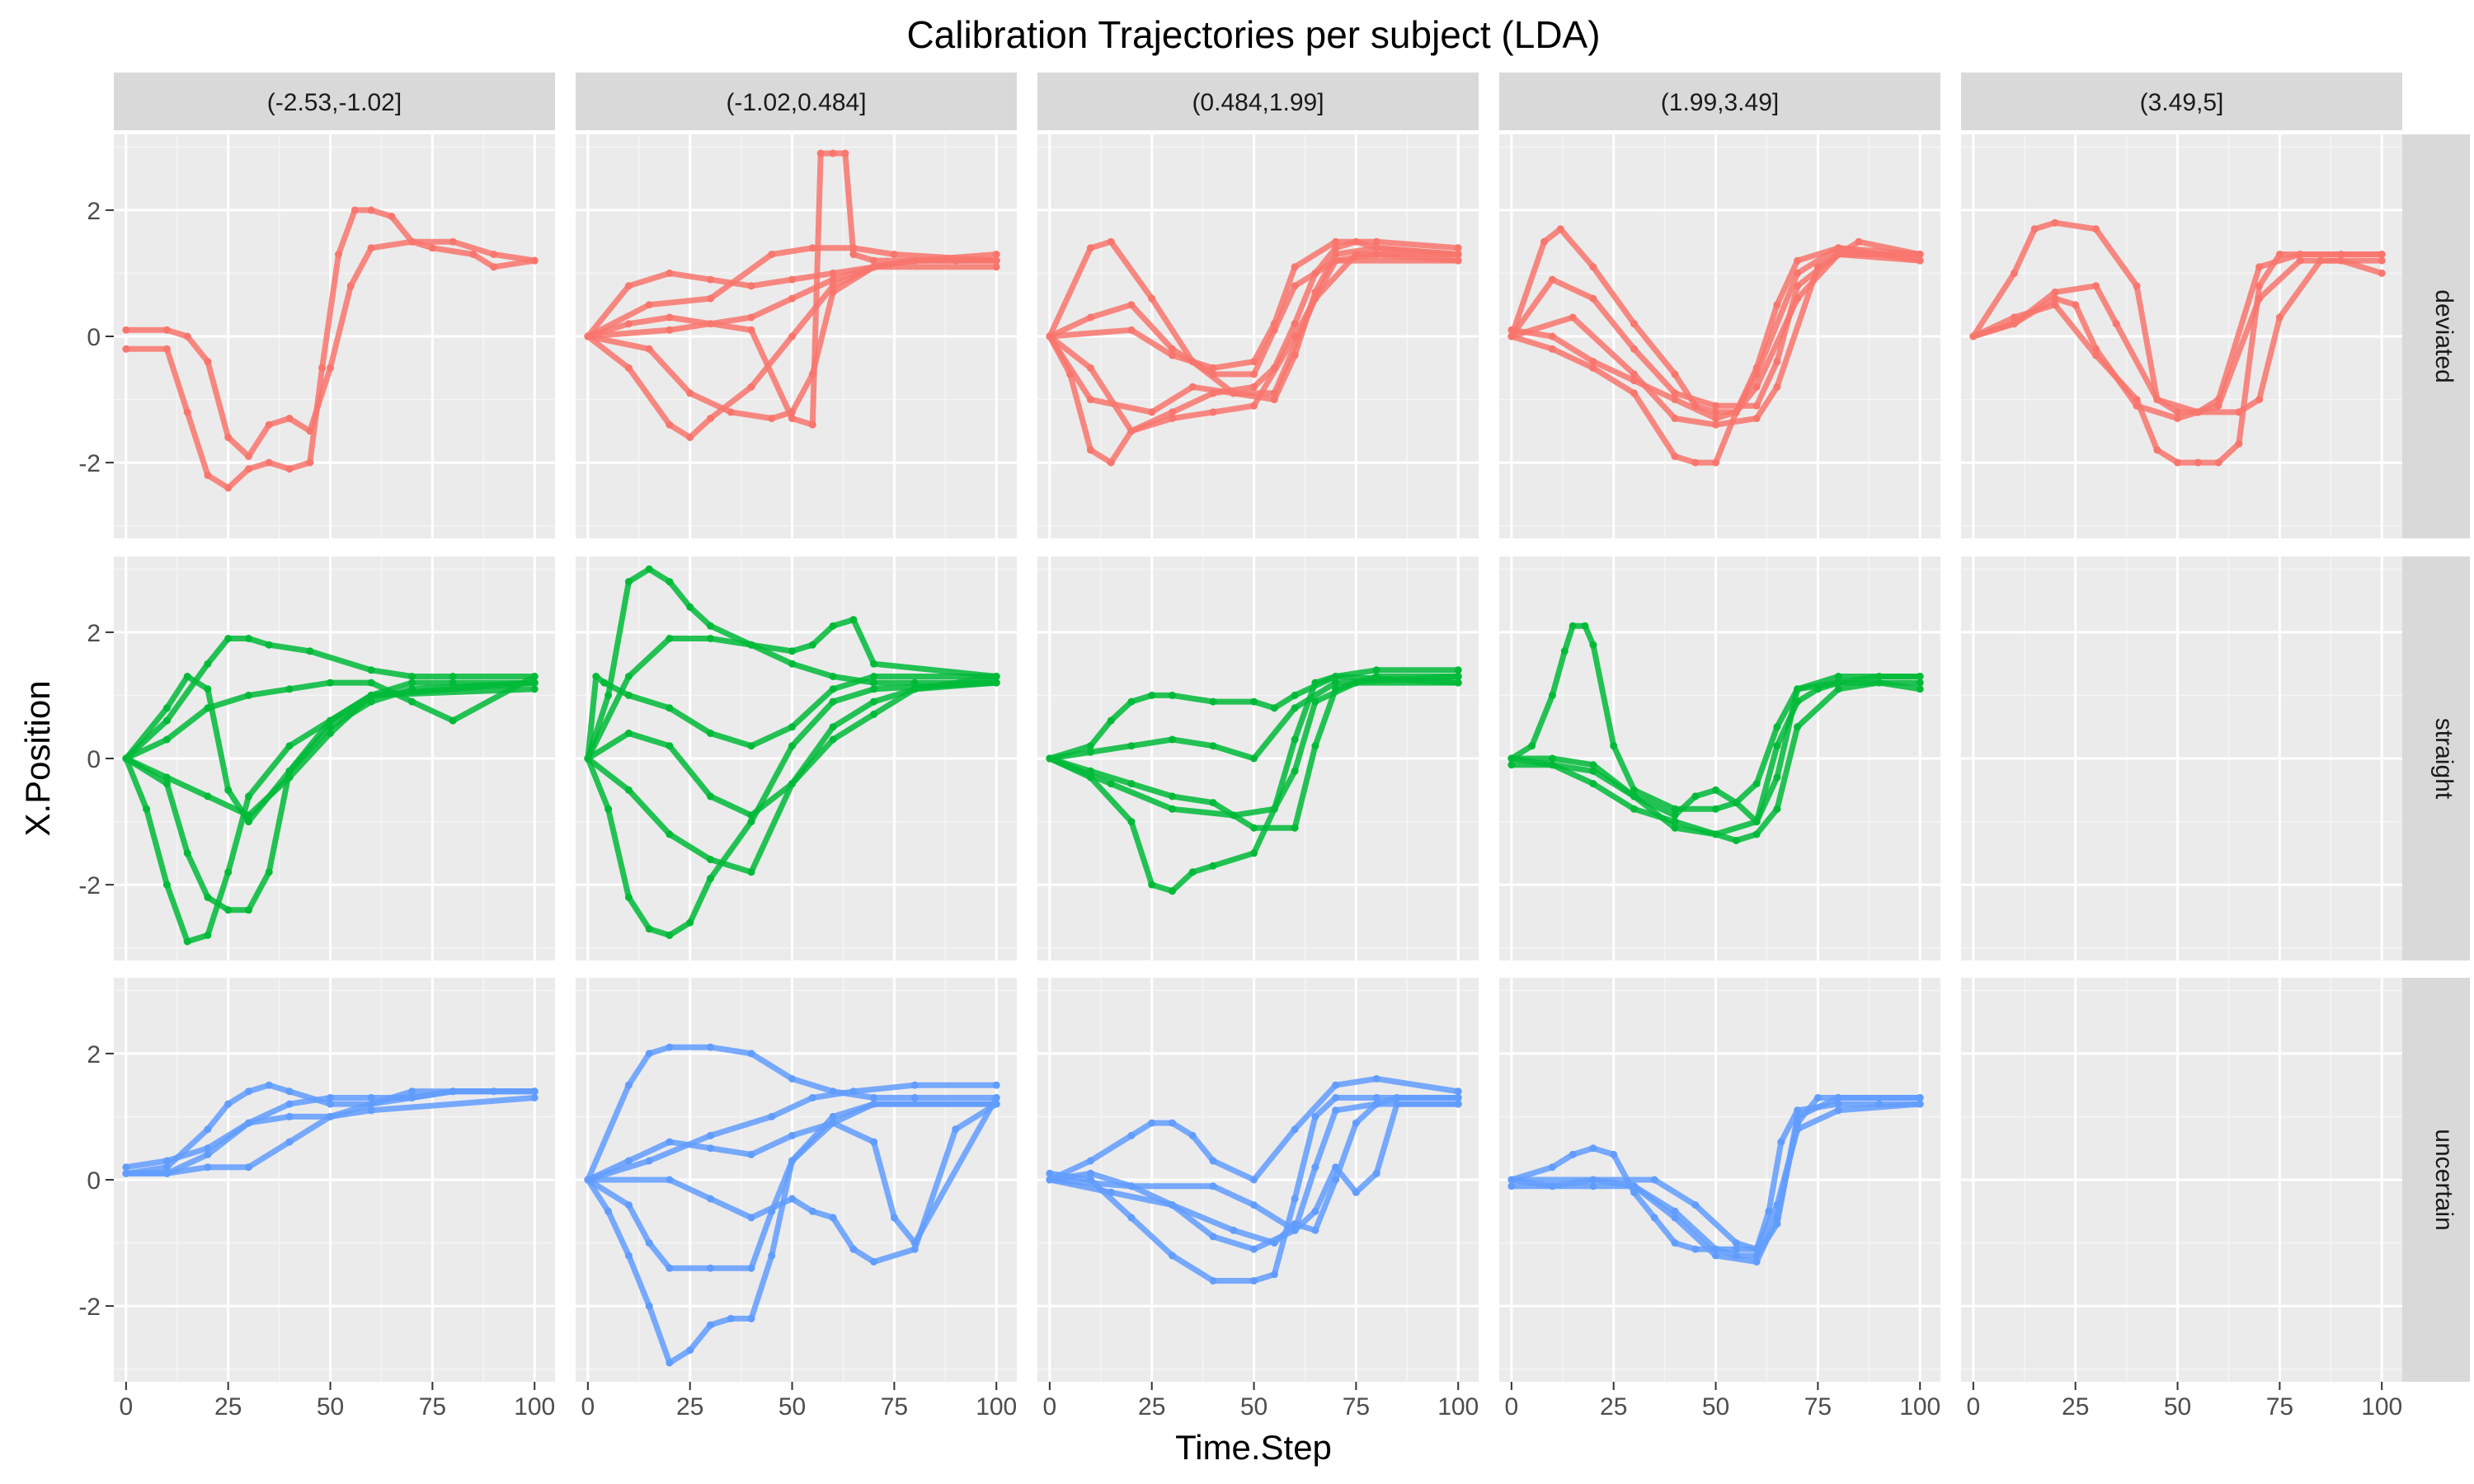 Image resolution: width=2474 pixels, height=1484 pixels. What do you see at coordinates (1254, 780) in the screenshot?
I see `panel-series-r1-c2` at bounding box center [1254, 780].